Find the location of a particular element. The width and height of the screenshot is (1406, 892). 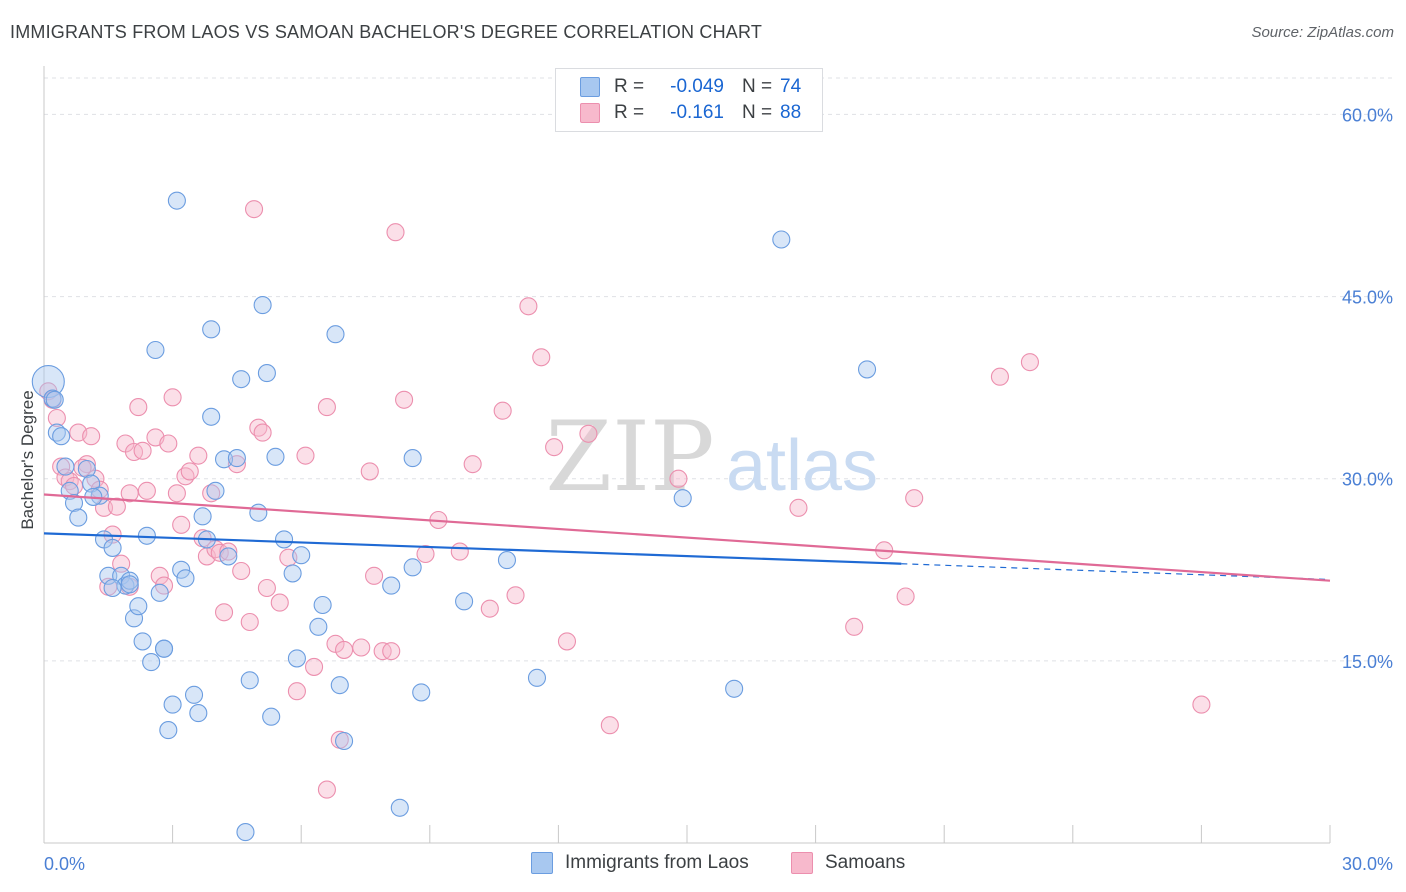

y-tick-label: 60.0% is located at coordinates (1367, 115).